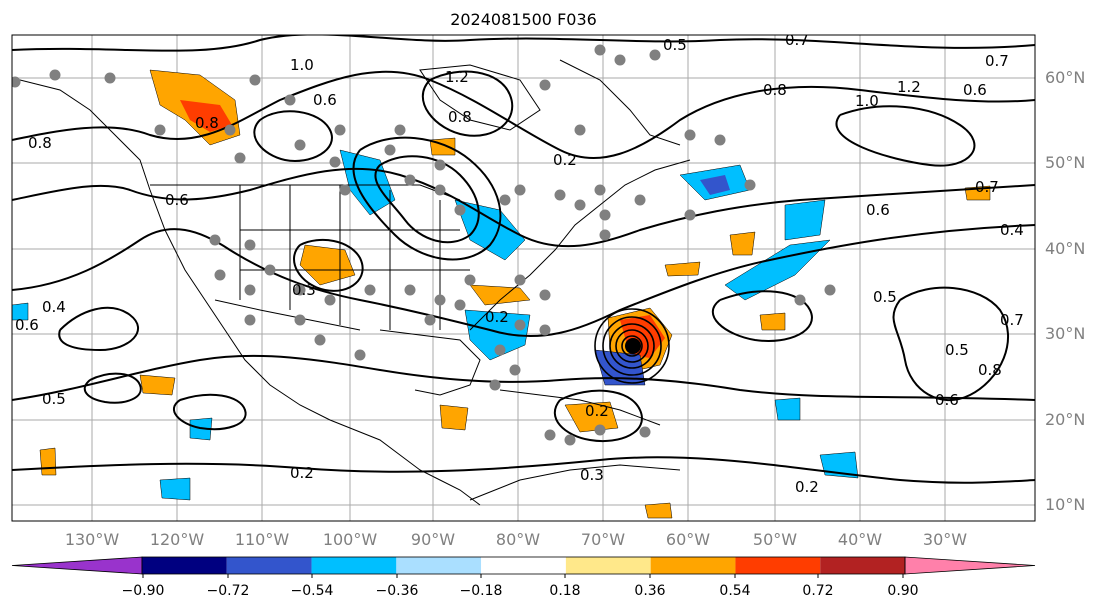  I want to click on coast-east, so click(580, 245).